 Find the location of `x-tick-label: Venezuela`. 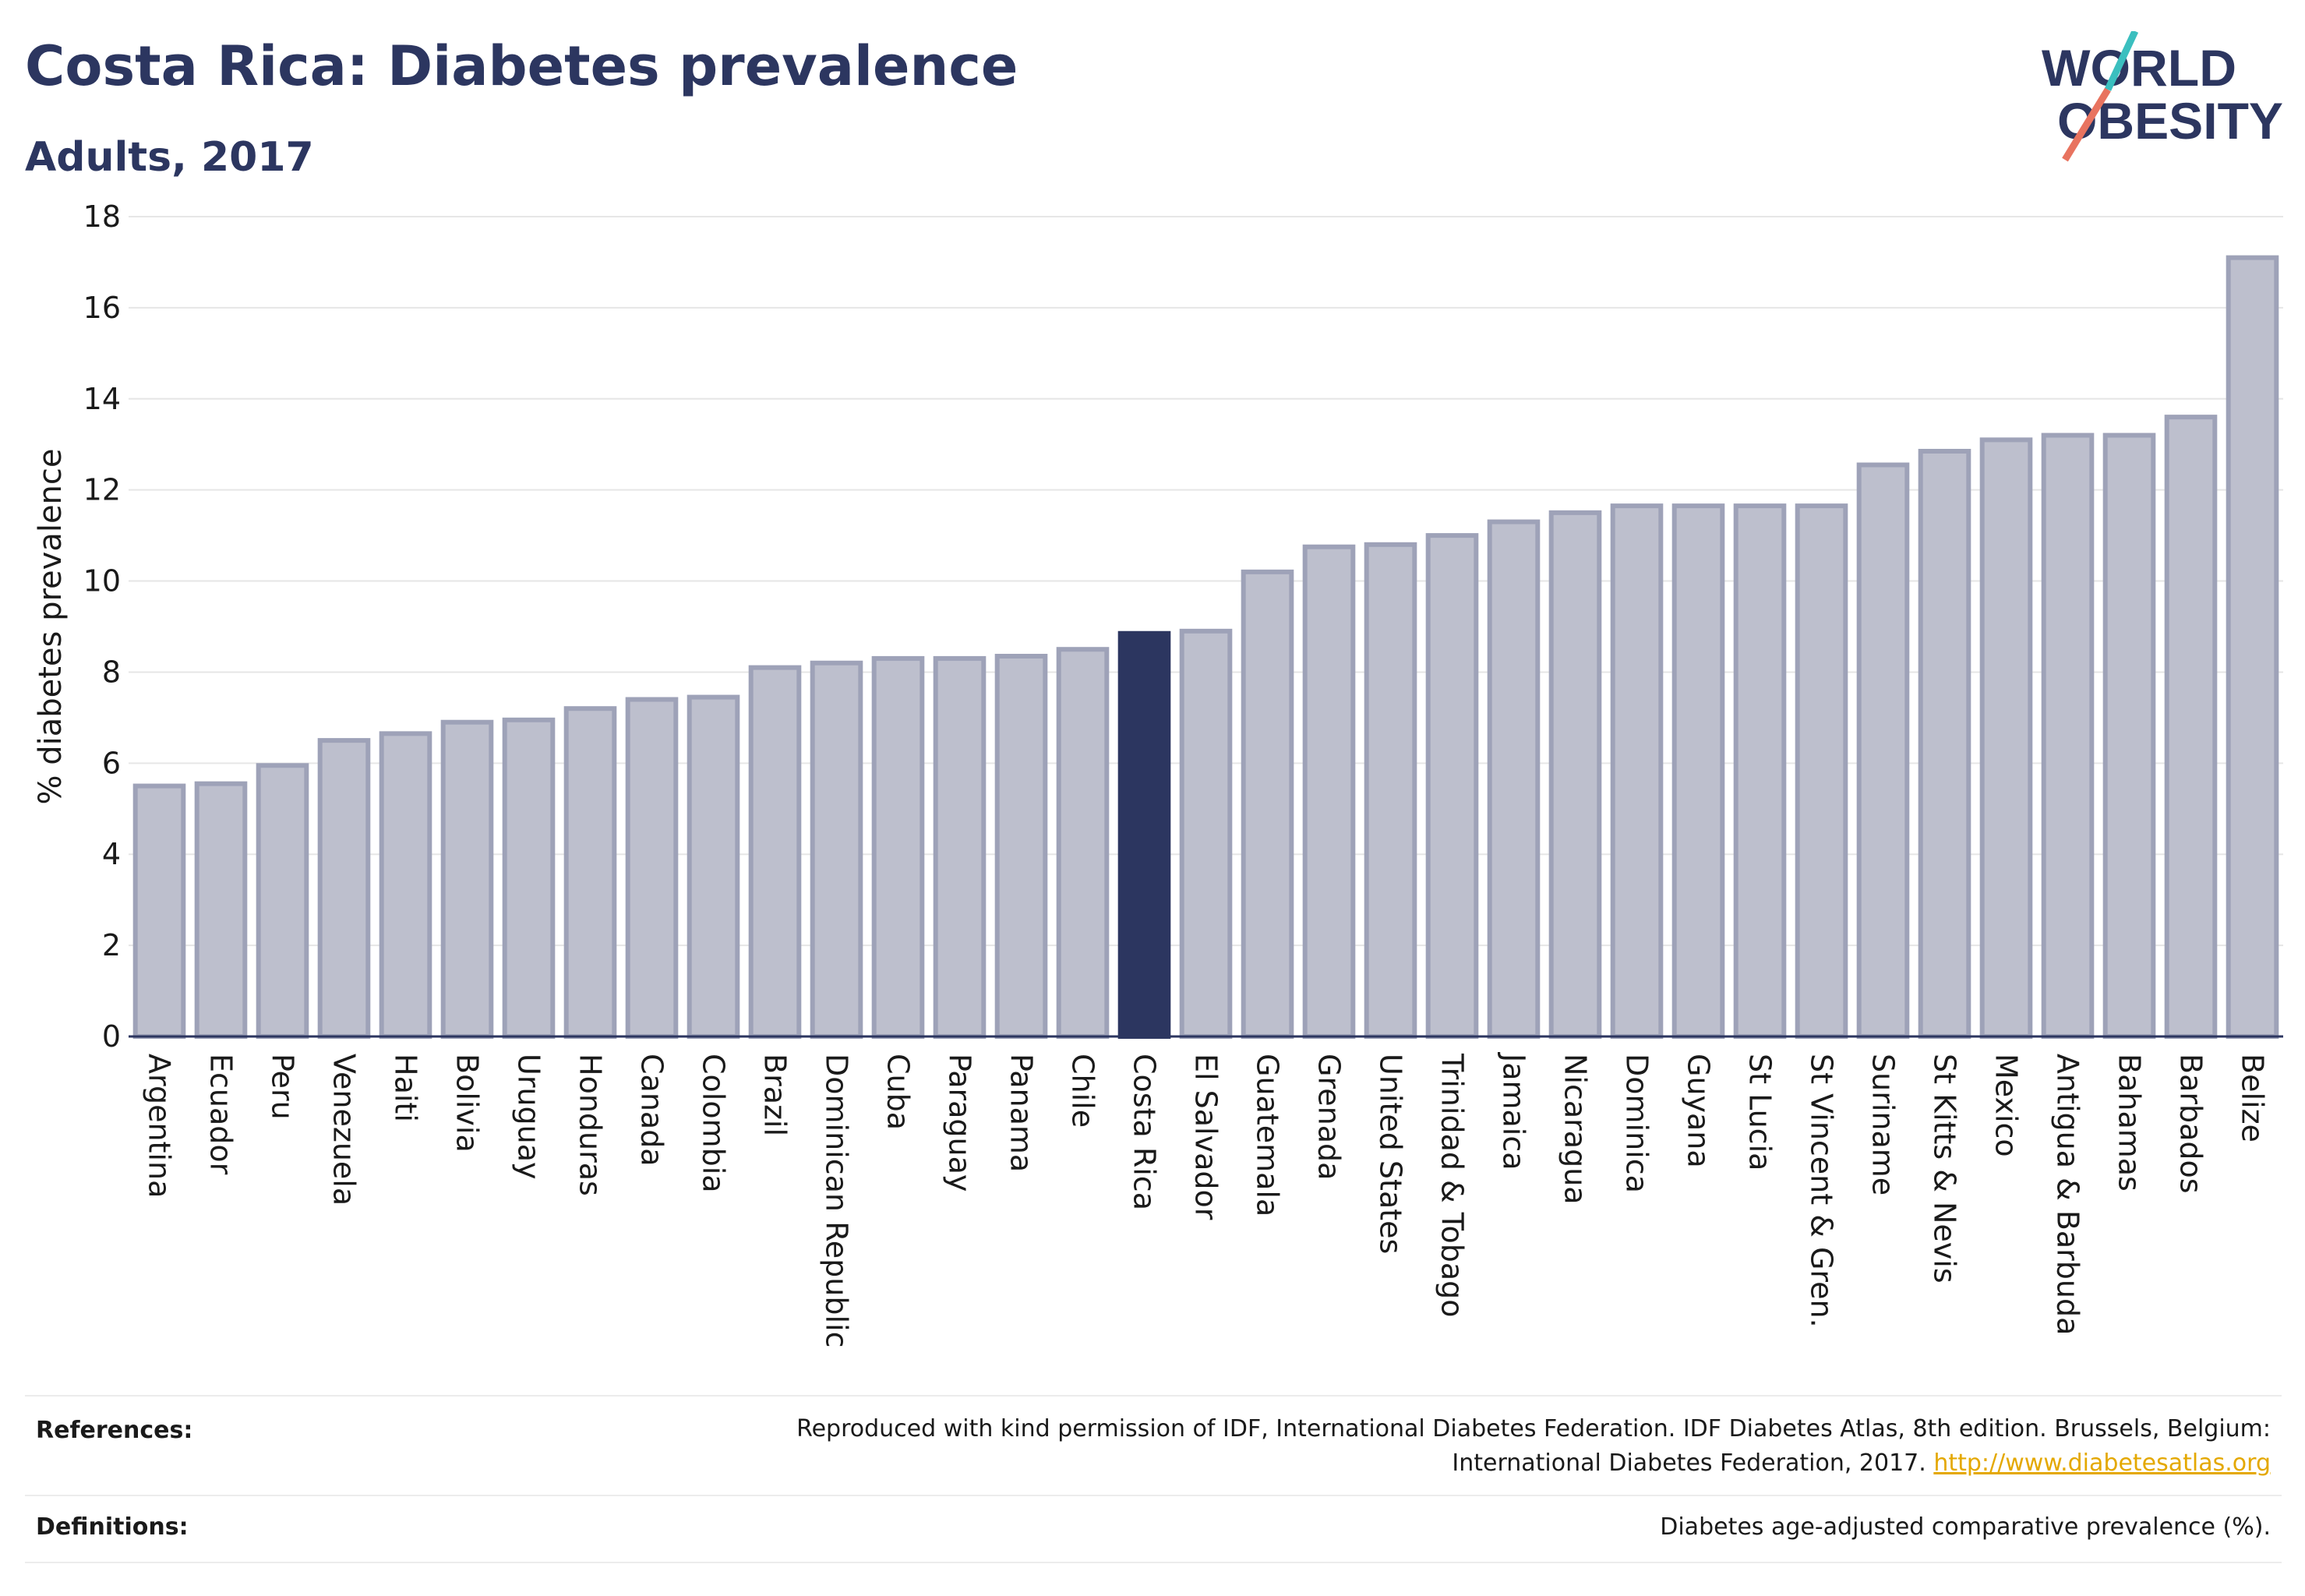

x-tick-label: Venezuela is located at coordinates (344, 1130).